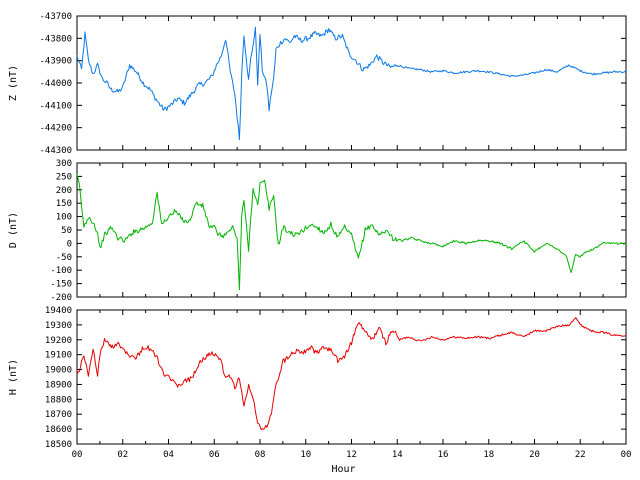 The image size is (640, 480). What do you see at coordinates (58, 326) in the screenshot?
I see `y-tick-label: 19300` at bounding box center [58, 326].